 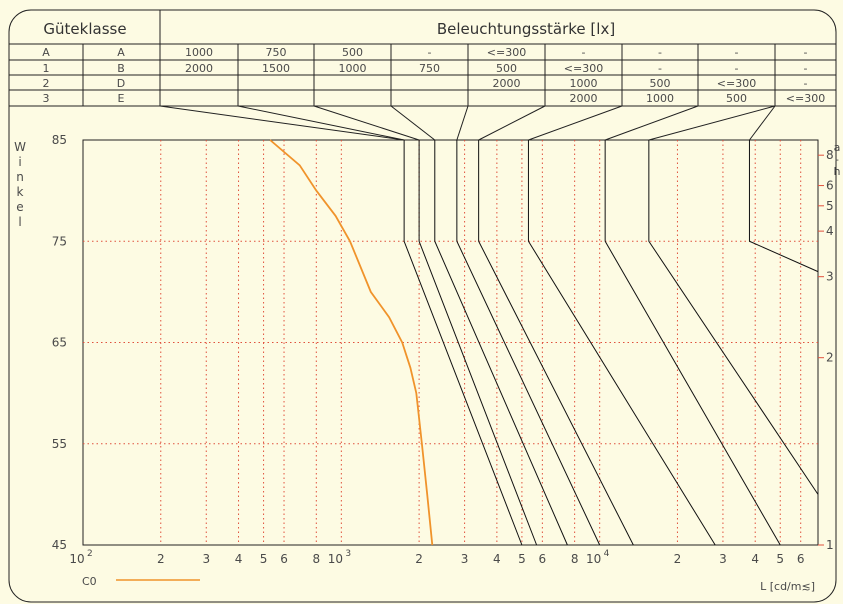 What do you see at coordinates (121, 98) in the screenshot?
I see `table-cell-klasse: E` at bounding box center [121, 98].